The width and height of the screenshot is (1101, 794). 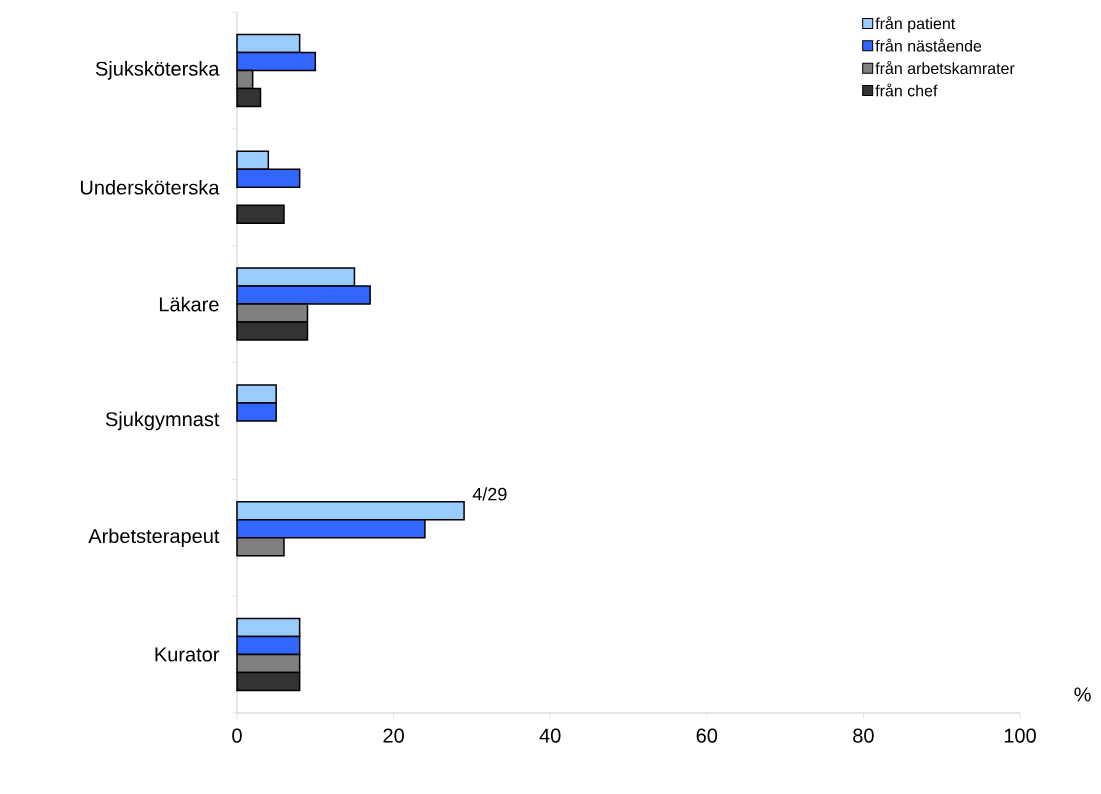 What do you see at coordinates (187, 654) in the screenshot?
I see `y-tick-label: Kurator` at bounding box center [187, 654].